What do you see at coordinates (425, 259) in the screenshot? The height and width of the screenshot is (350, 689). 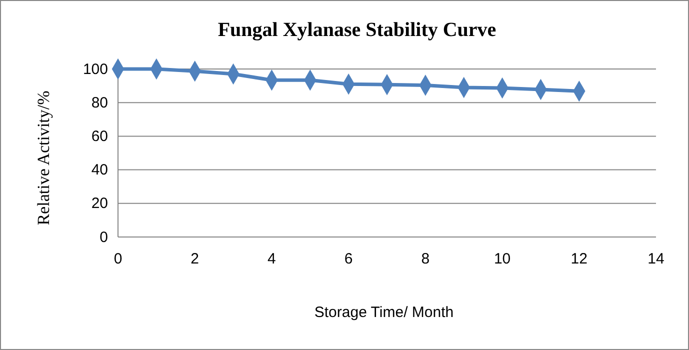 I see `x-tick-label: 8` at bounding box center [425, 259].